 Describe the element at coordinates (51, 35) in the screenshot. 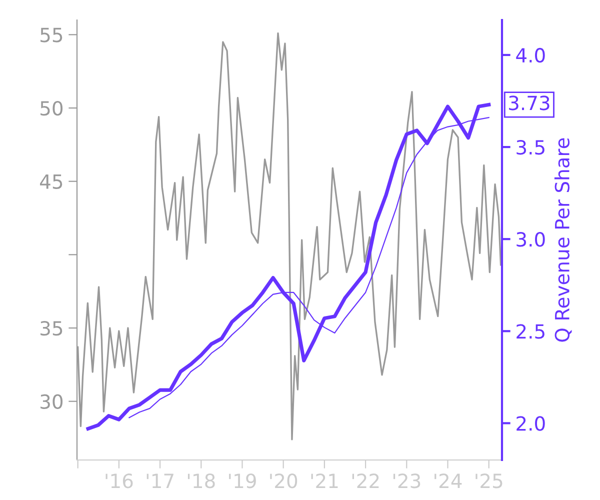

I see `y-tick-label: 55` at that location.